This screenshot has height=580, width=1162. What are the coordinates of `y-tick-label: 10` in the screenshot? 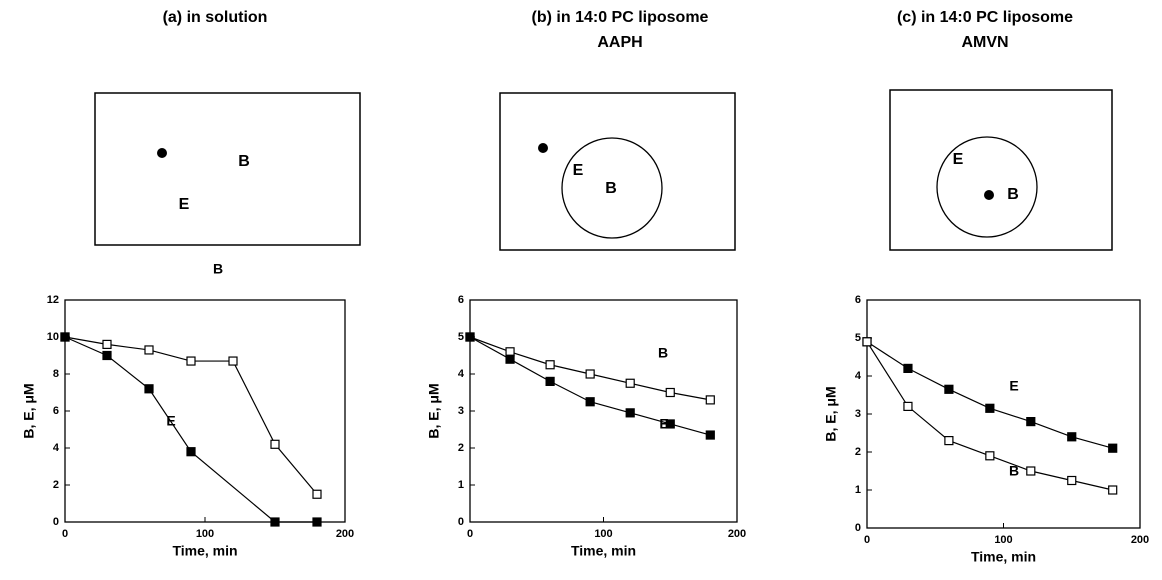 It's located at (53, 337).